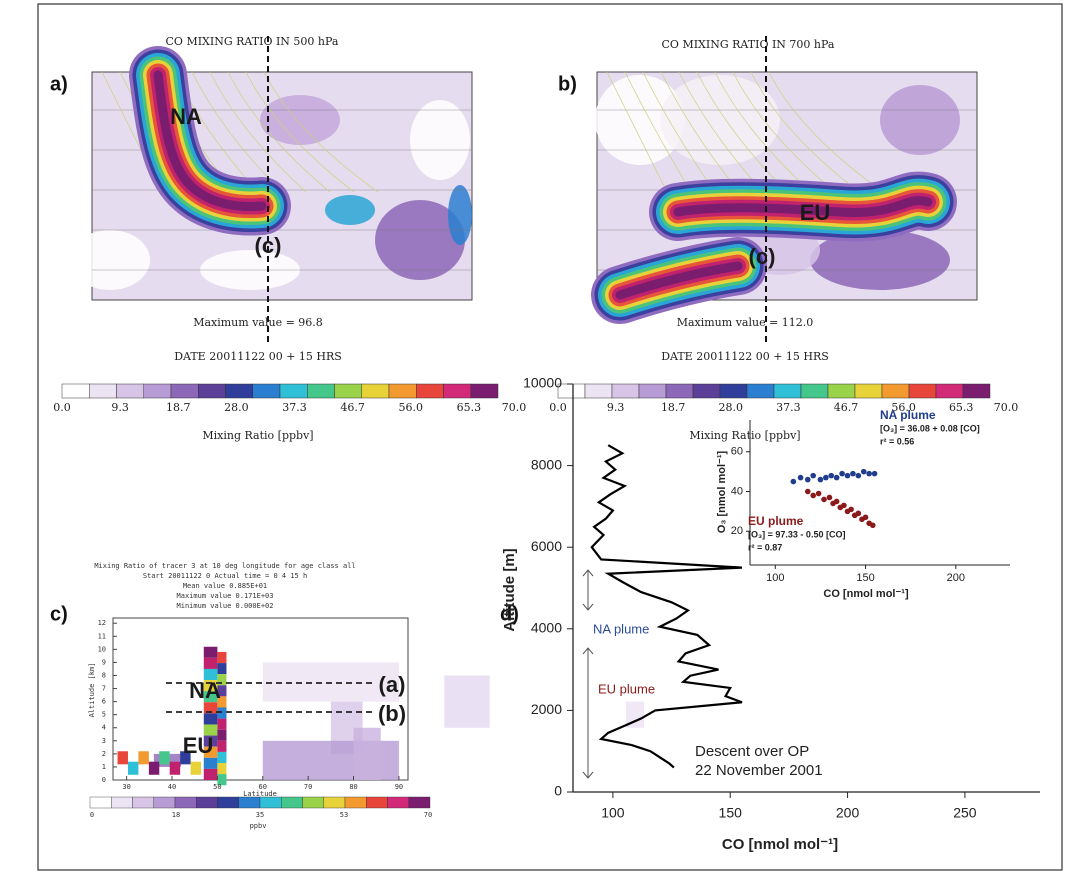  I want to click on plume-label: NA, so click(205, 690).